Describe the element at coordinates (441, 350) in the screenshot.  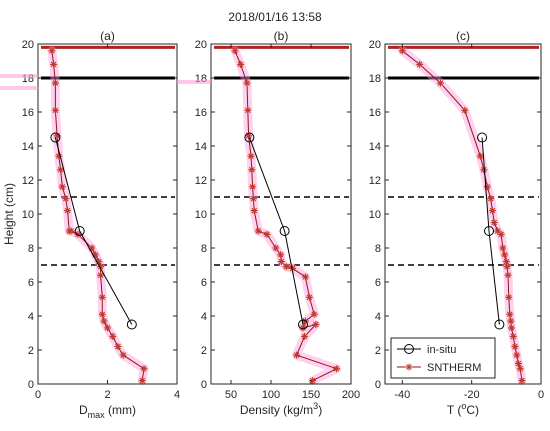
I see `legend-insitu-label: in-situ` at that location.